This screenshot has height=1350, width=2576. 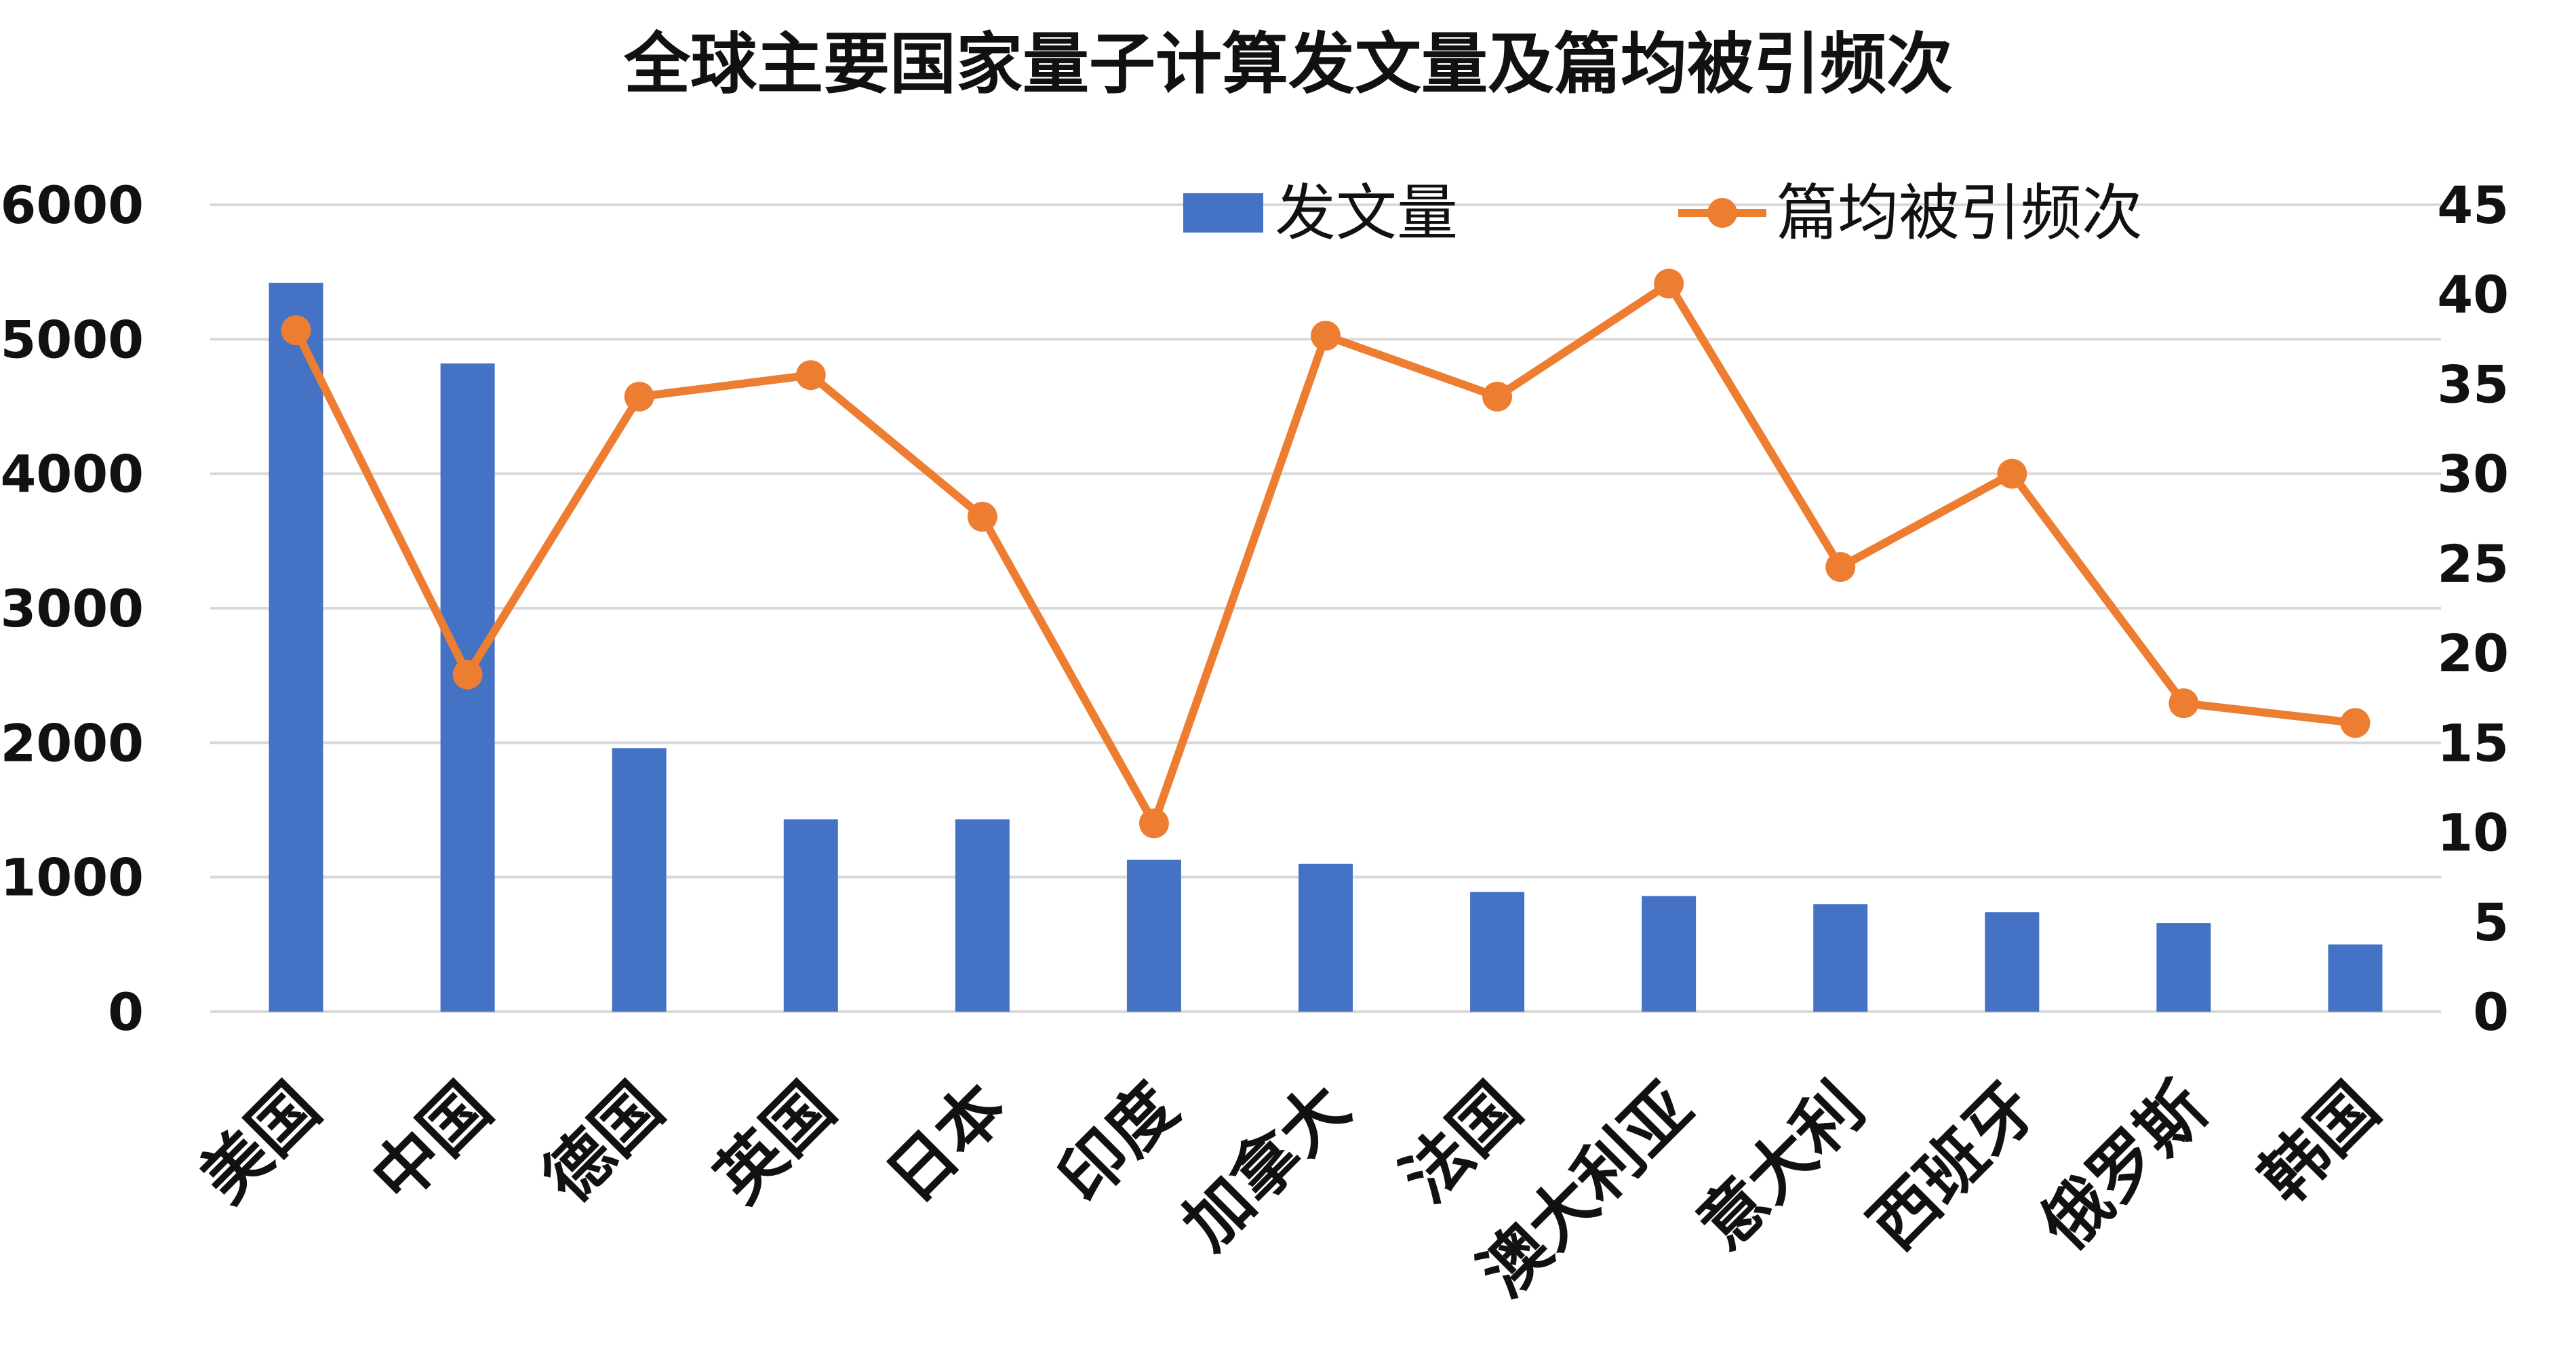 I want to click on right-tick-label: 40, so click(x=2473, y=294).